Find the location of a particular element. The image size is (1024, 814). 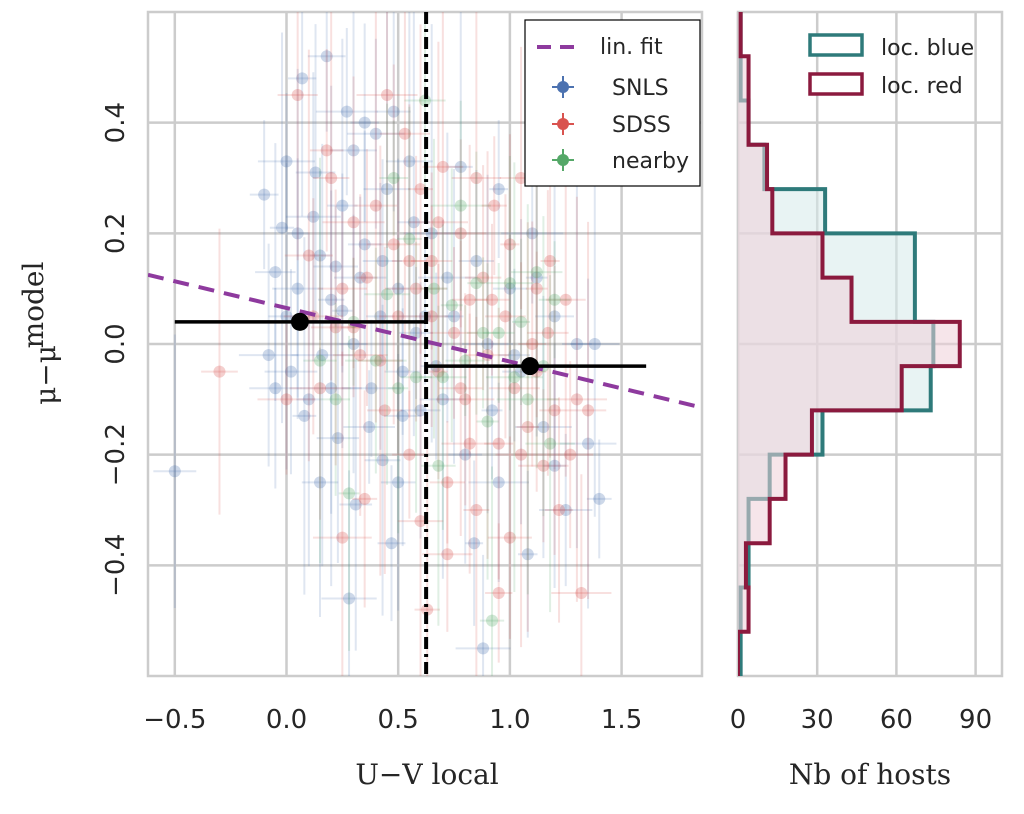

y-tick-label: 0.0 is located at coordinates (116, 343).